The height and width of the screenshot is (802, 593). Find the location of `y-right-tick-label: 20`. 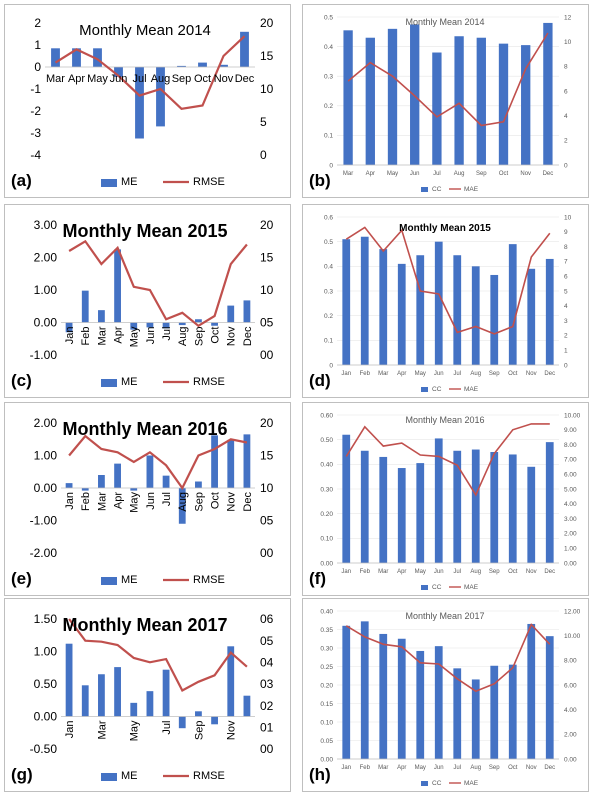

y-right-tick-label: 20 is located at coordinates (267, 23).